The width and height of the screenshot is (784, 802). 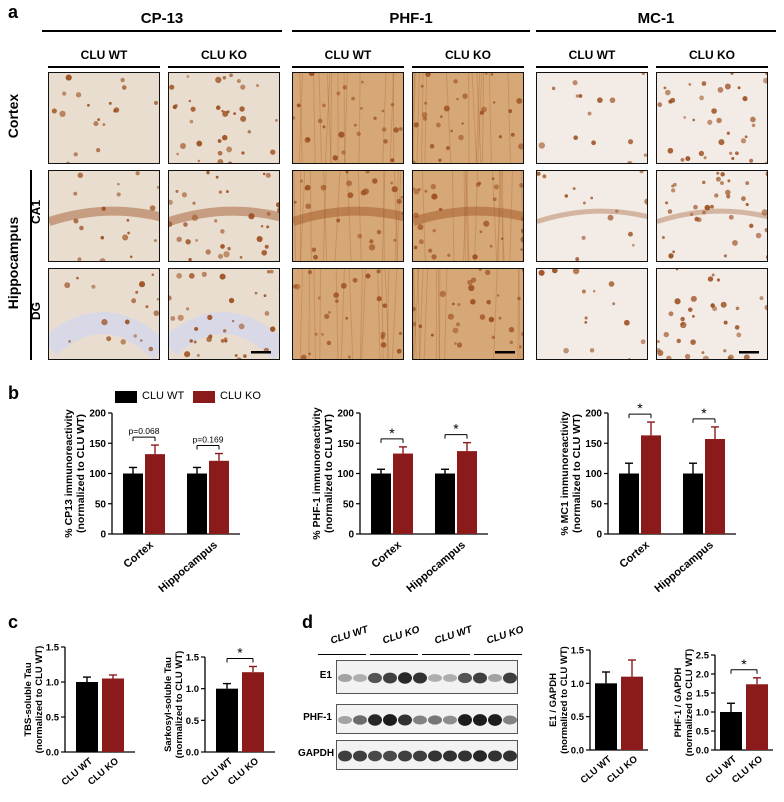 I want to click on row-label-hippocampus: Hippocampus, so click(x=13, y=263).